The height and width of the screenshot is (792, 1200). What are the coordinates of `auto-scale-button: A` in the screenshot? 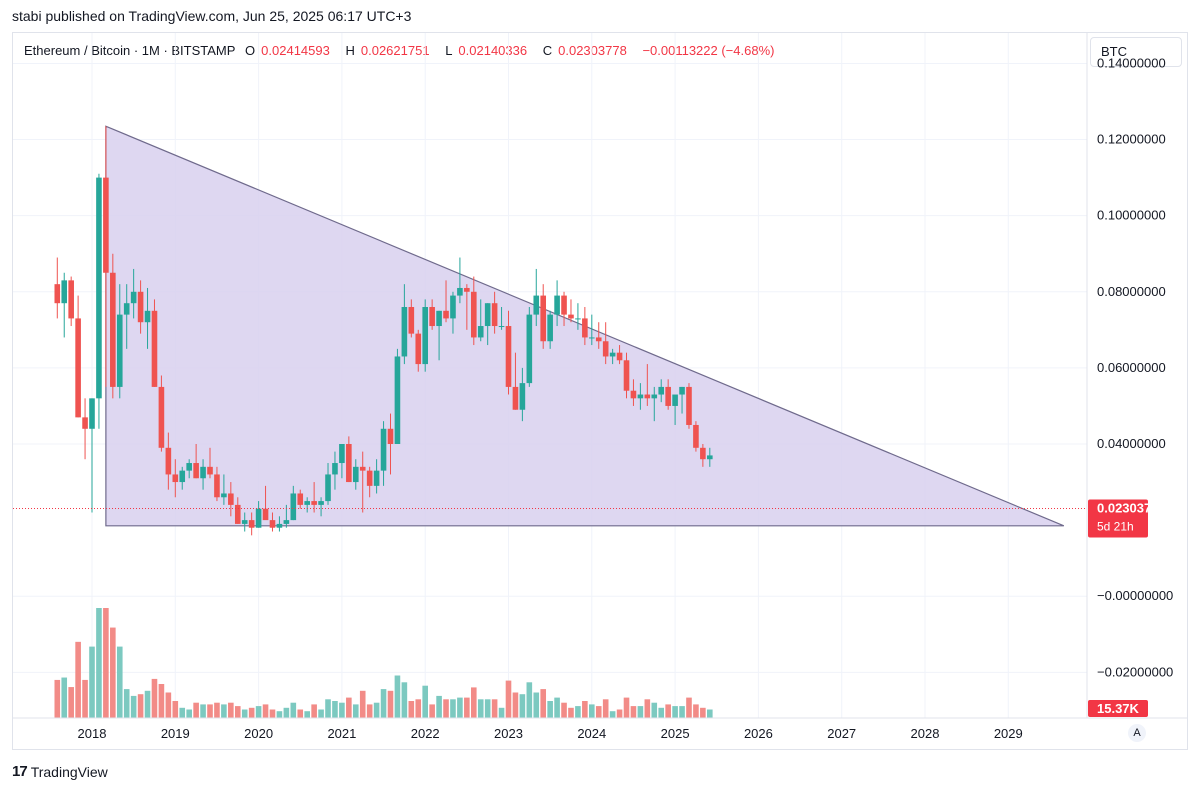 It's located at (1137, 733).